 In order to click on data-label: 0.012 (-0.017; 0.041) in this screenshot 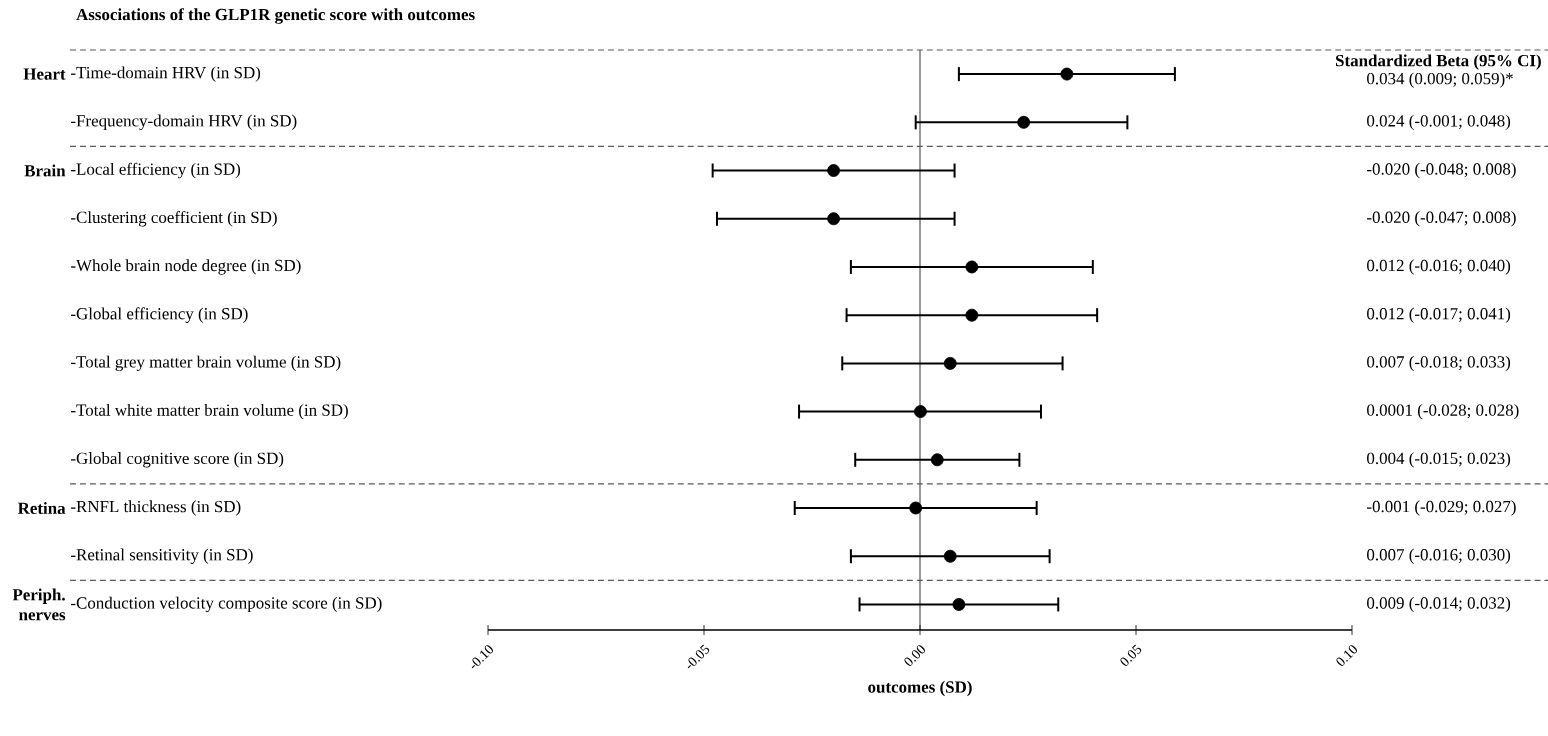, I will do `click(1439, 315)`.